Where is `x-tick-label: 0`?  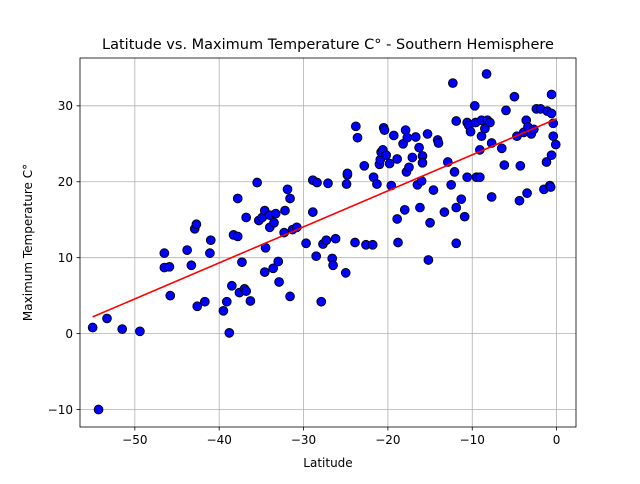
x-tick-label: 0 is located at coordinates (557, 440).